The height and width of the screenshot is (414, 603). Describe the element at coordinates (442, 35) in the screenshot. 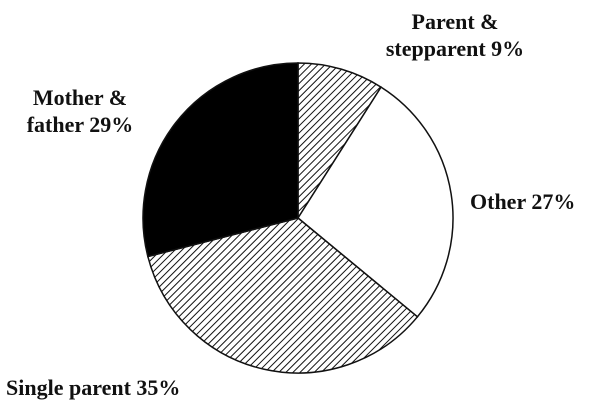

I see `category-label: Parent & stepparent` at that location.